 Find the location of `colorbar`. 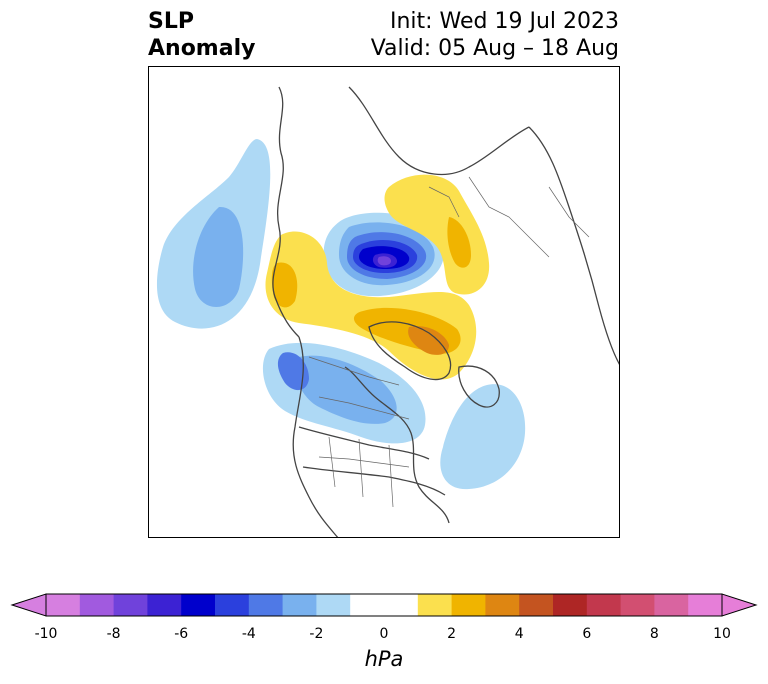

colorbar is located at coordinates (384, 605).